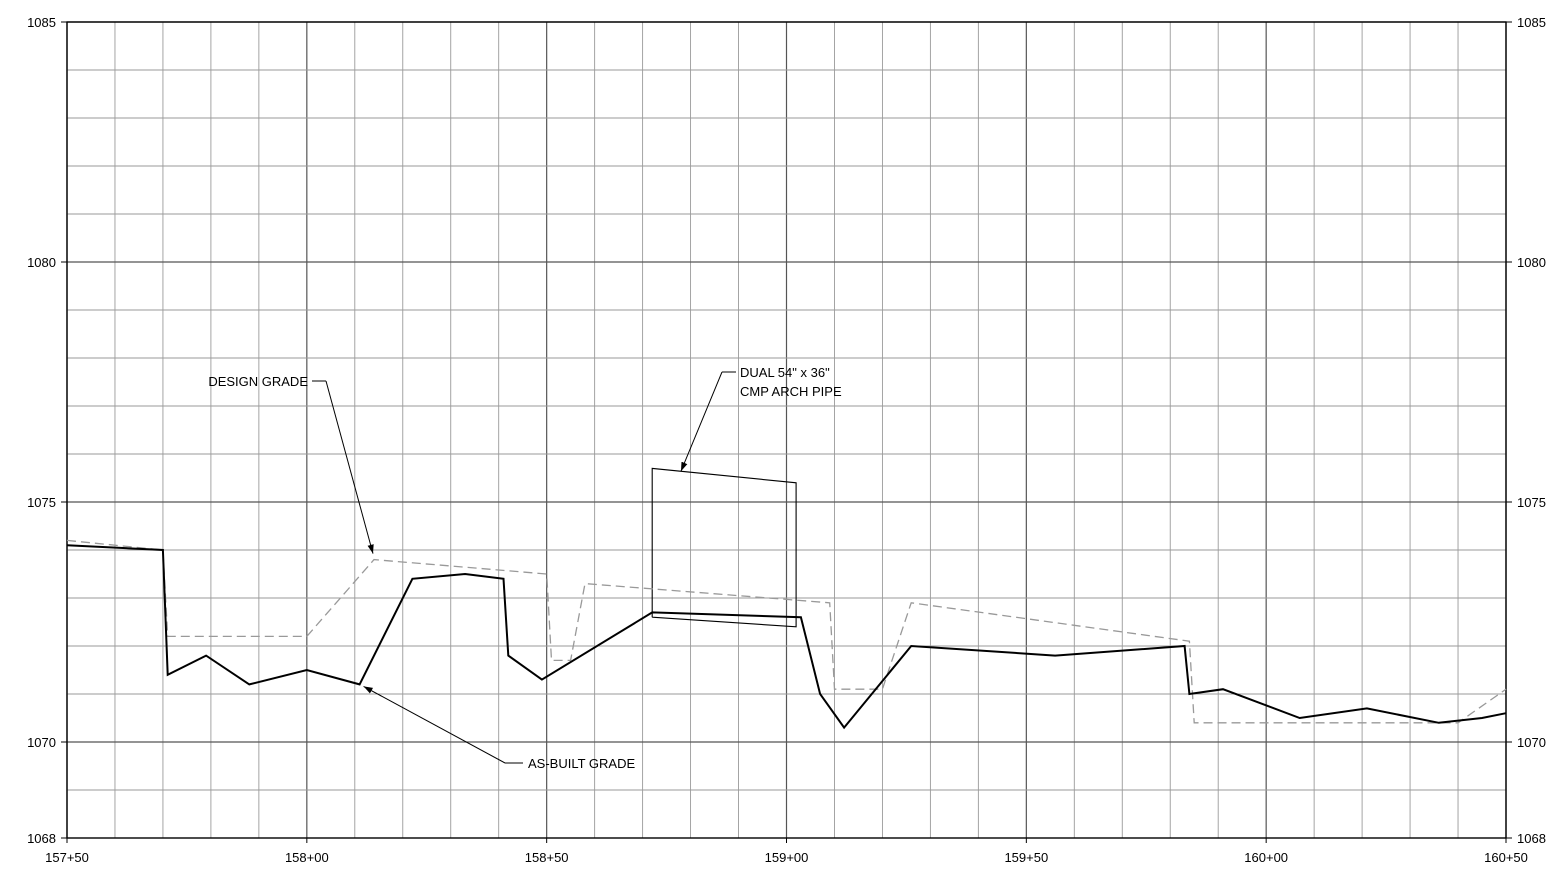  I want to click on y-tick-label-right: 1085, so click(1531, 22).